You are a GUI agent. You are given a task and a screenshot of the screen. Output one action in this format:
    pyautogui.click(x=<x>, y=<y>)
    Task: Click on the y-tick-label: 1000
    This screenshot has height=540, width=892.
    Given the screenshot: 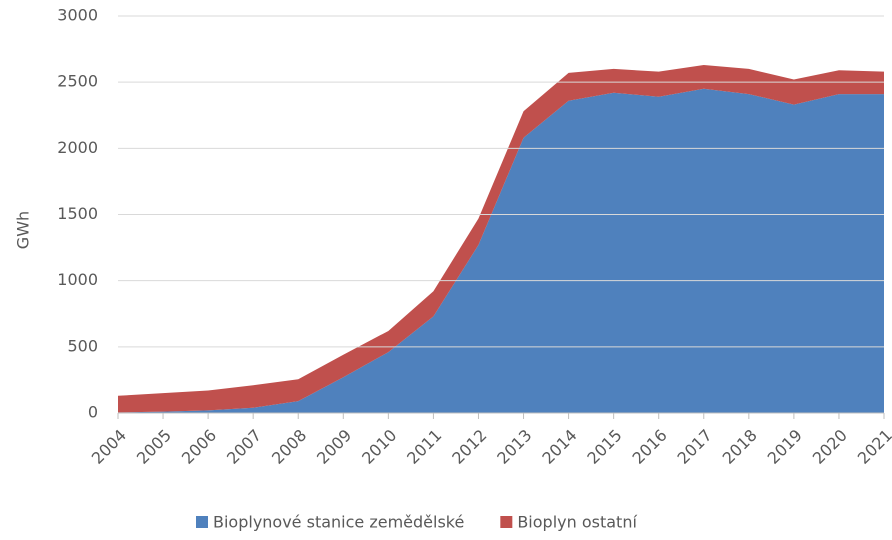 What is the action you would take?
    pyautogui.click(x=77, y=279)
    